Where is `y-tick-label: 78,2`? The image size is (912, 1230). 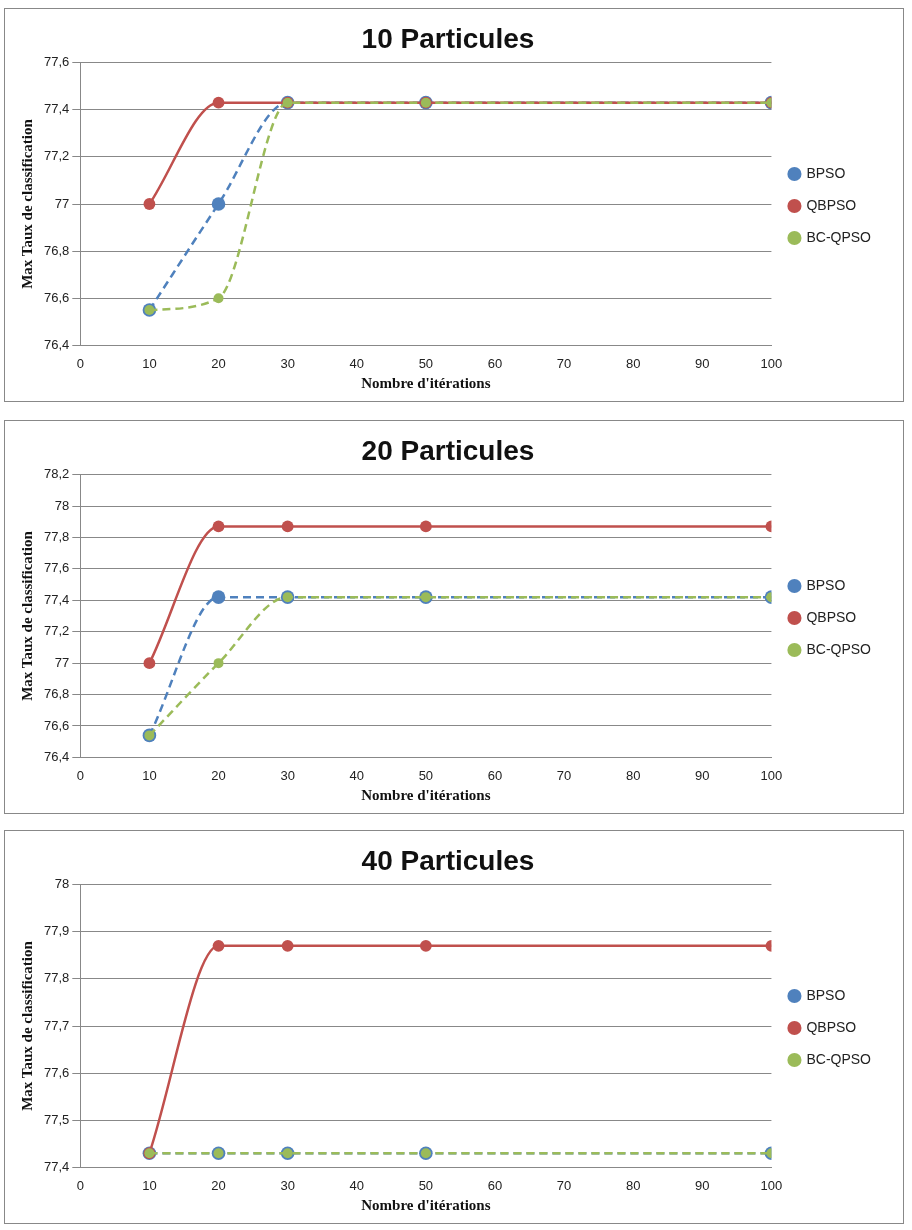
y-tick-label: 78,2 is located at coordinates (56, 474).